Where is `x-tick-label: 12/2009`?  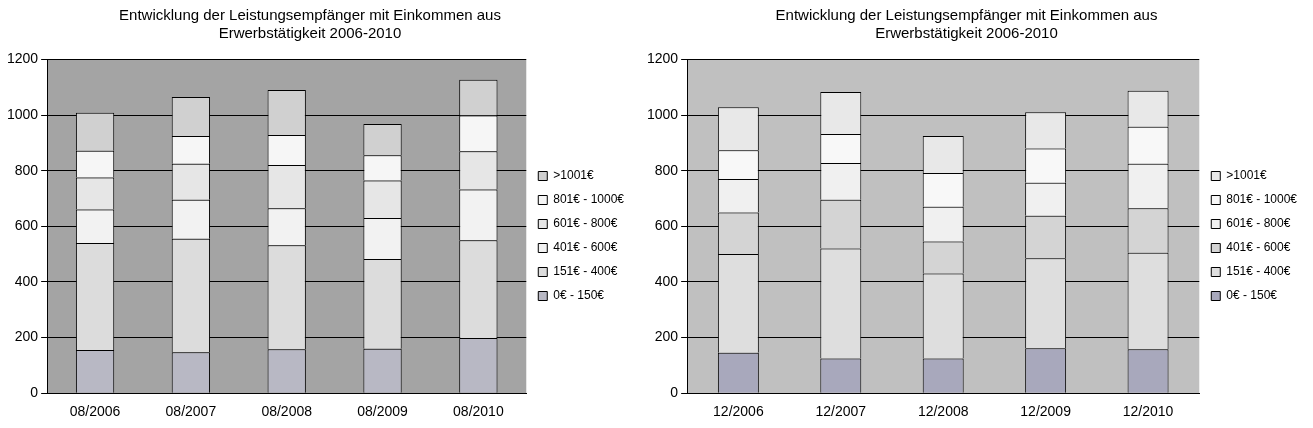 x-tick-label: 12/2009 is located at coordinates (1046, 411).